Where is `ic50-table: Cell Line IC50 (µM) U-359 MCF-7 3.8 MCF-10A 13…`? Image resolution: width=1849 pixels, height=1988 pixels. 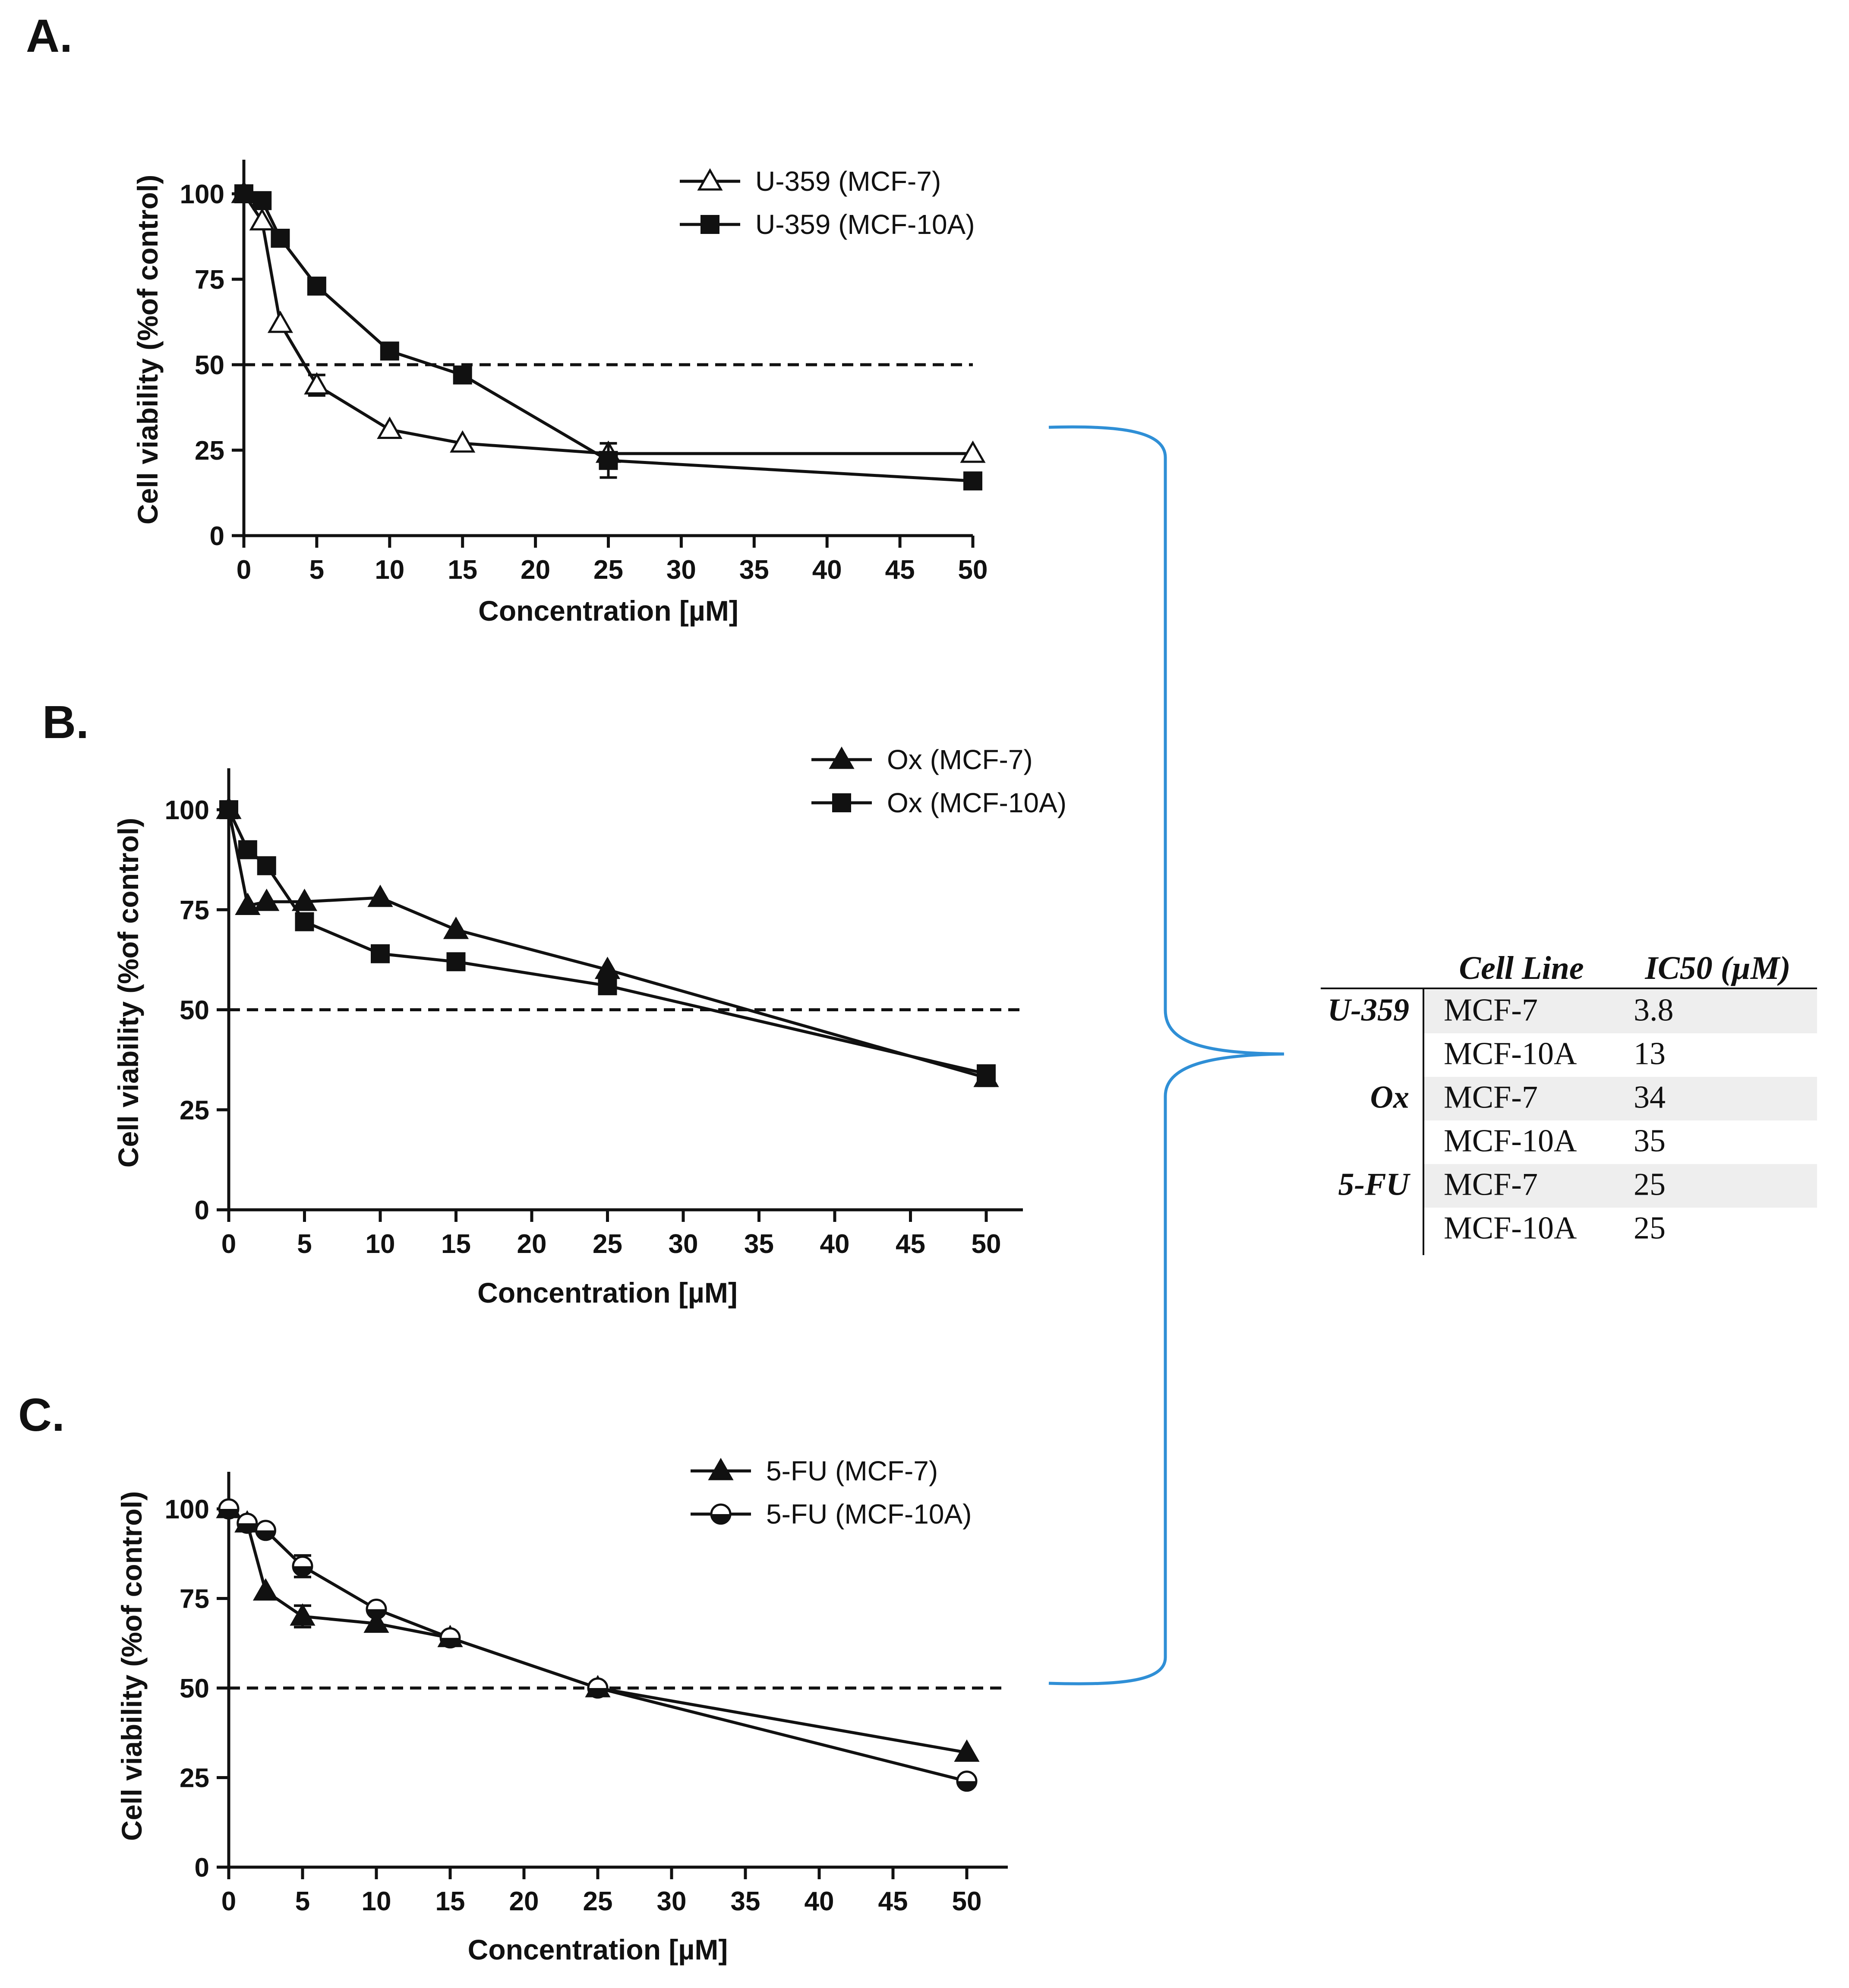 ic50-table: Cell Line IC50 (µM) U-359 MCF-7 3.8 MCF-10A 13… is located at coordinates (1569, 1102).